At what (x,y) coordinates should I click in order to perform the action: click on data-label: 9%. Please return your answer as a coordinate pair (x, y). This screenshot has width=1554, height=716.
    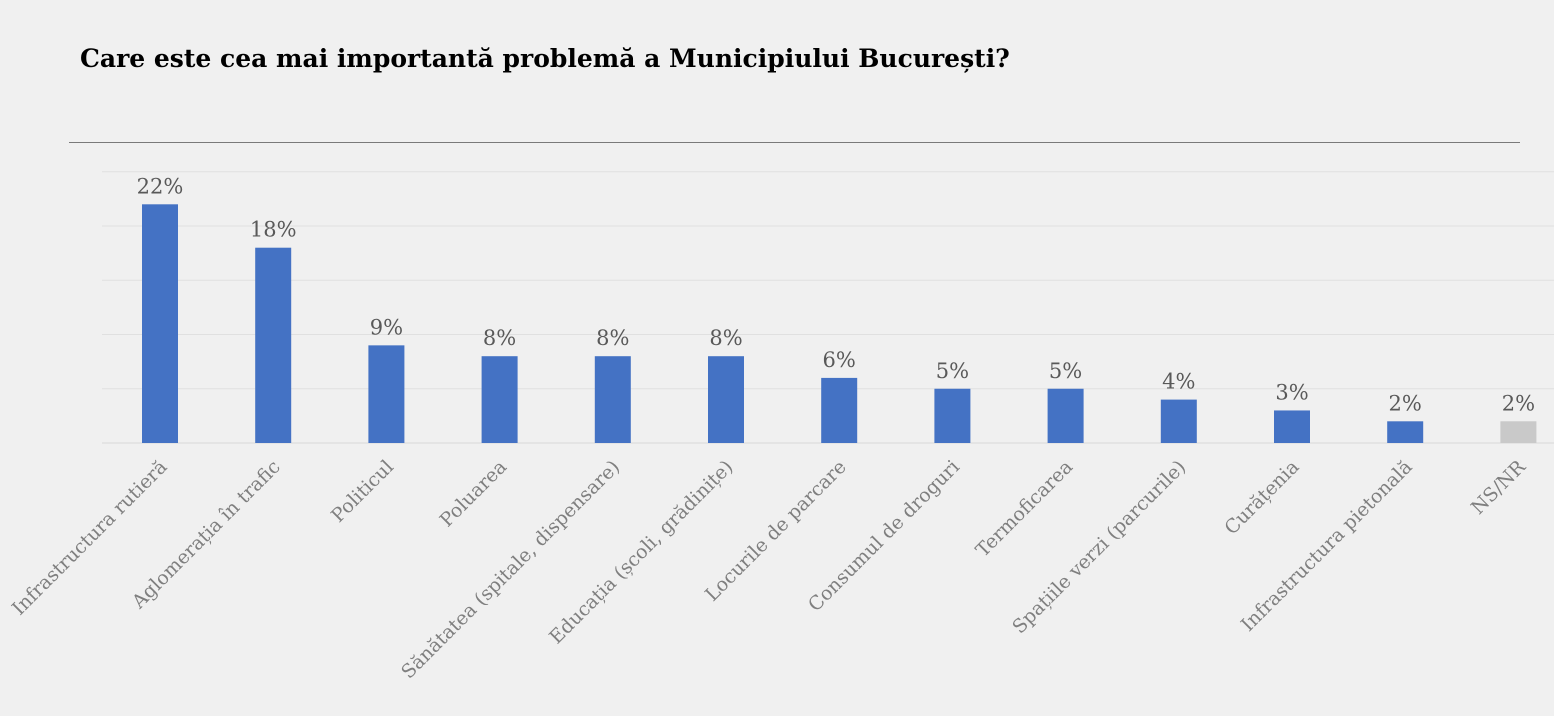
    Looking at the image, I should click on (386, 327).